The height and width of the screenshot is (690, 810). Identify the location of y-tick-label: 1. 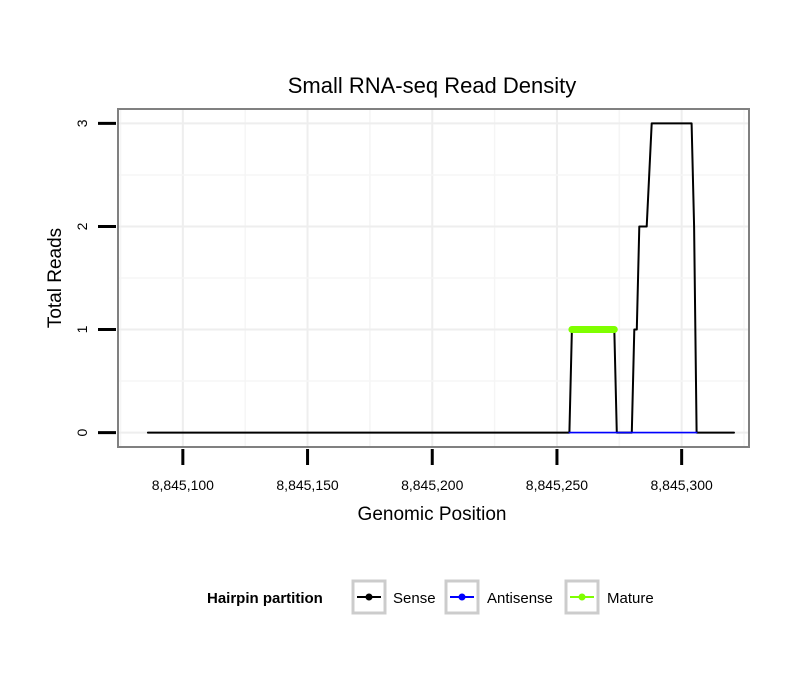
(82, 329).